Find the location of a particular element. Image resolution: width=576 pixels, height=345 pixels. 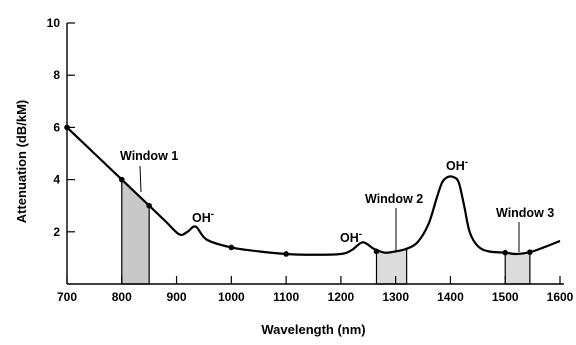

window-3-label: Window 3 is located at coordinates (525, 213).